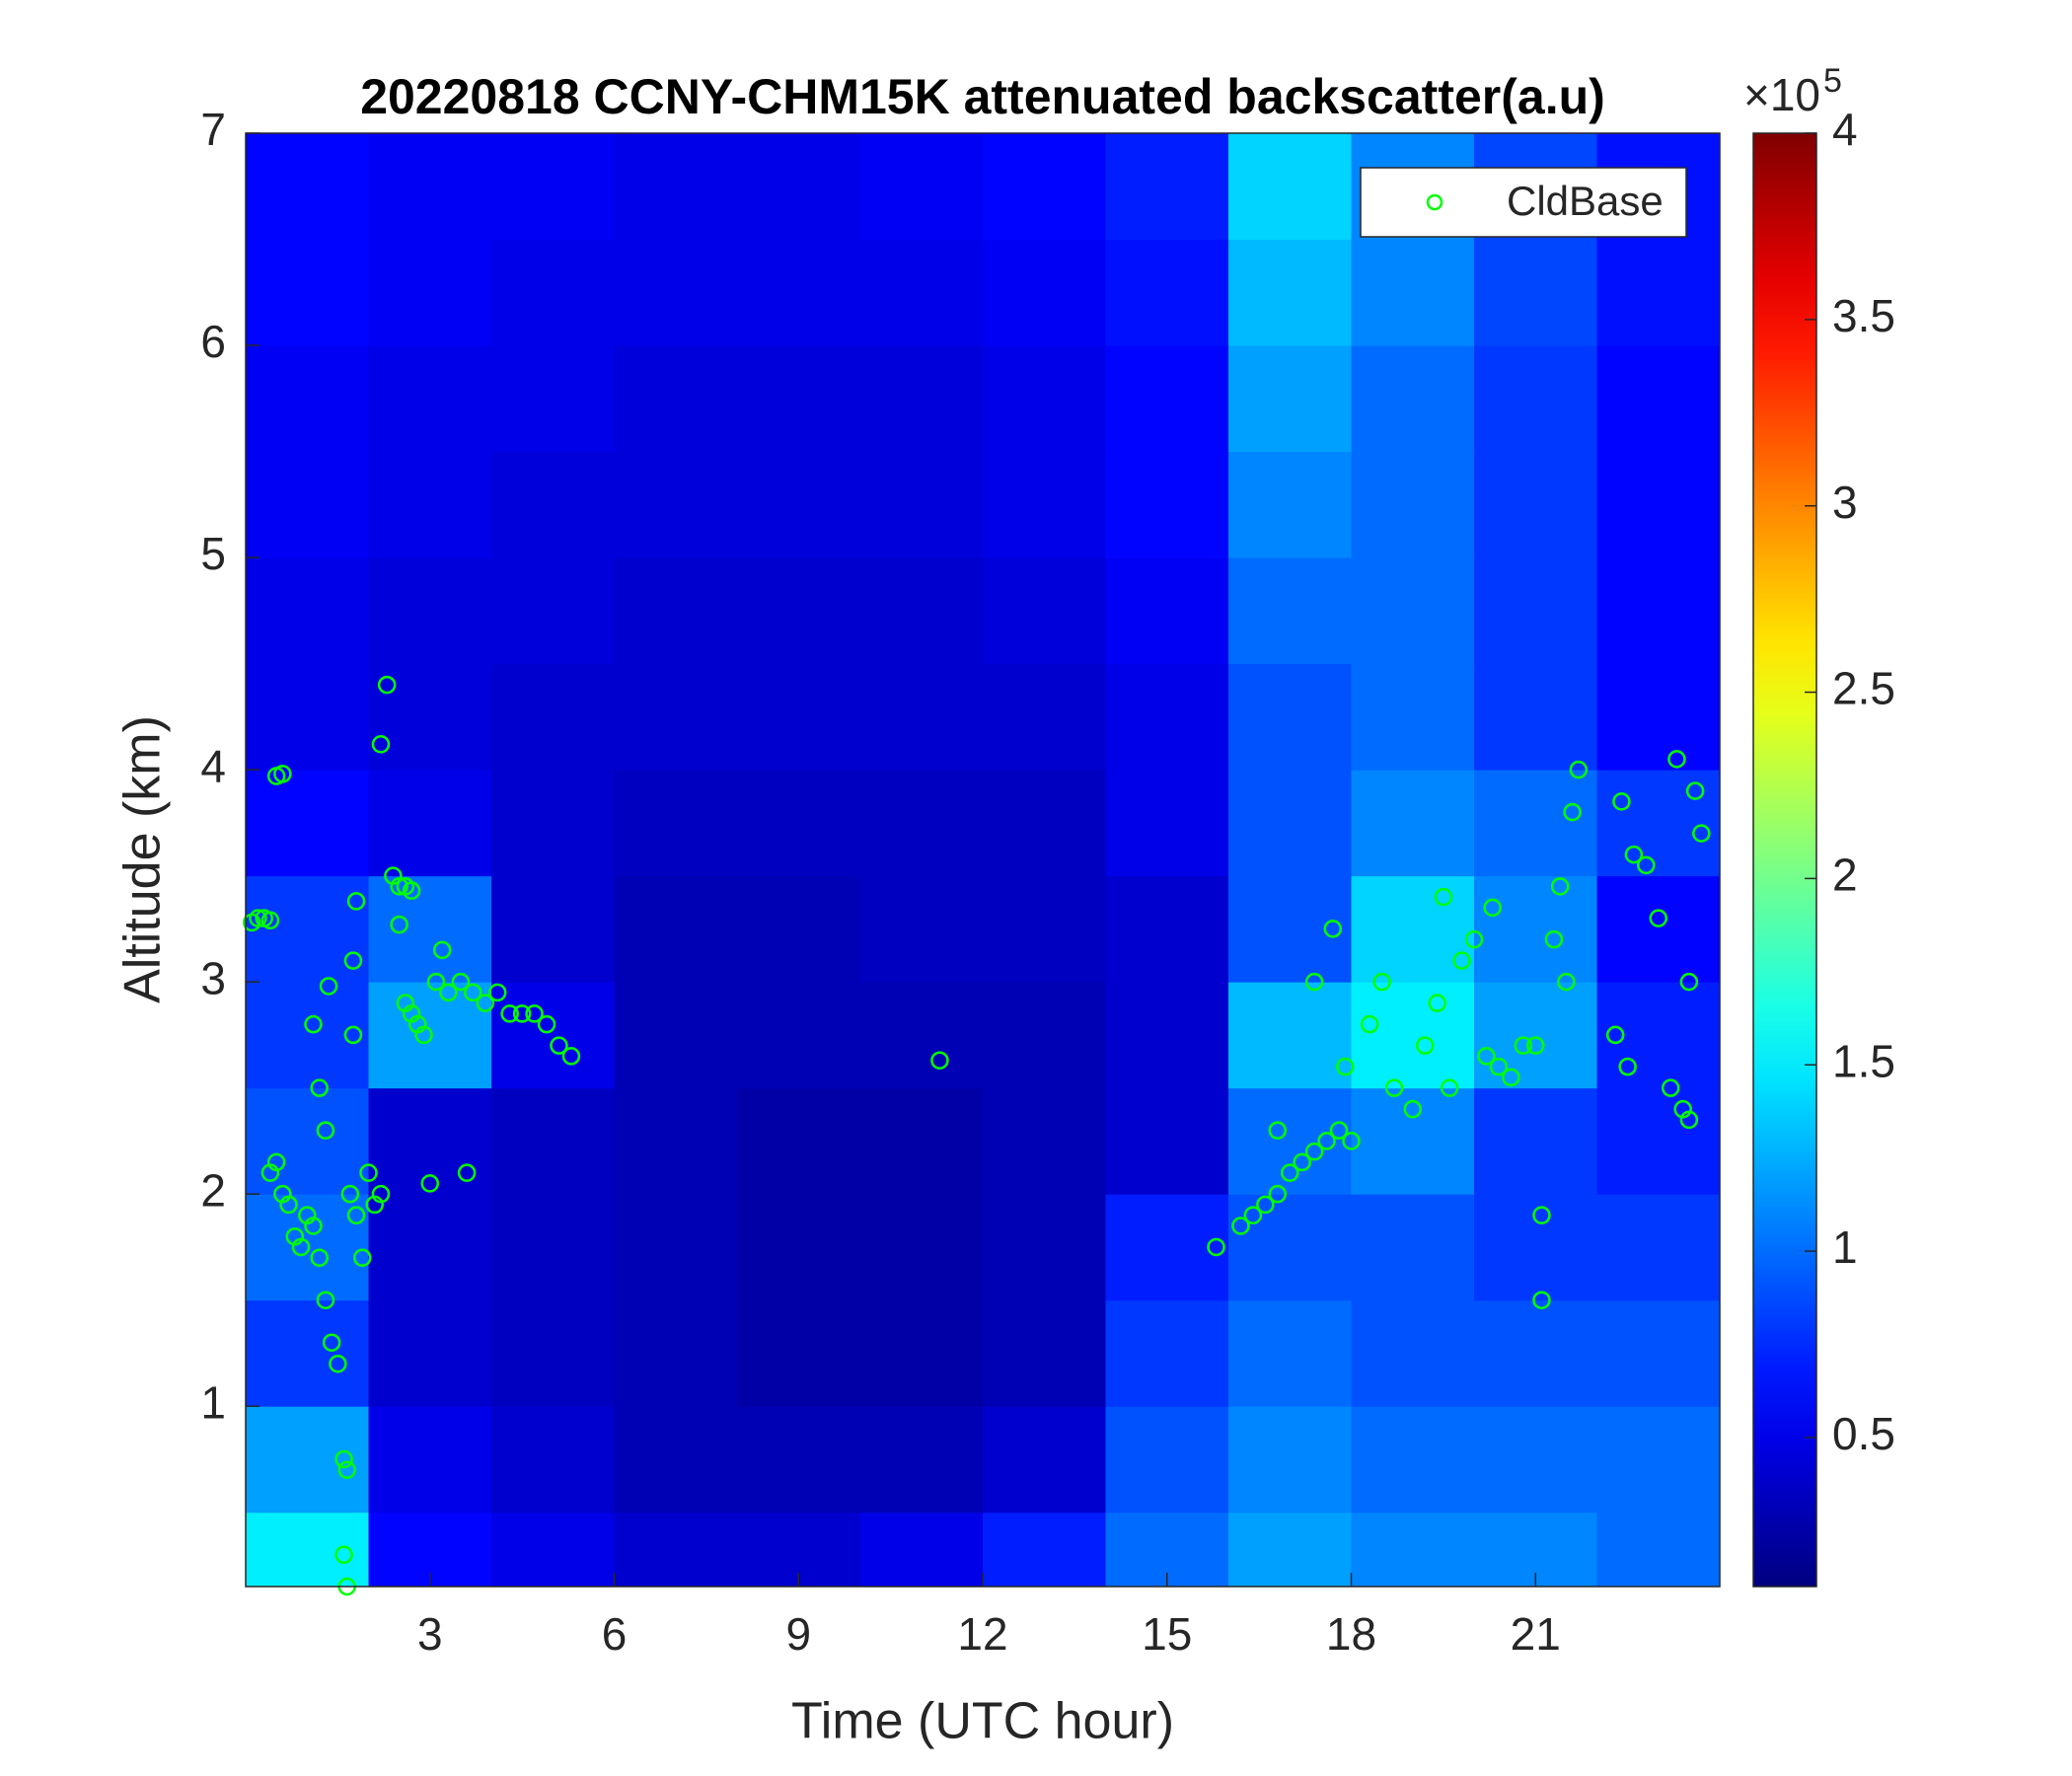 This screenshot has height=1776, width=2072. Describe the element at coordinates (1864, 688) in the screenshot. I see `colorbar-tick-label: 2.5` at that location.